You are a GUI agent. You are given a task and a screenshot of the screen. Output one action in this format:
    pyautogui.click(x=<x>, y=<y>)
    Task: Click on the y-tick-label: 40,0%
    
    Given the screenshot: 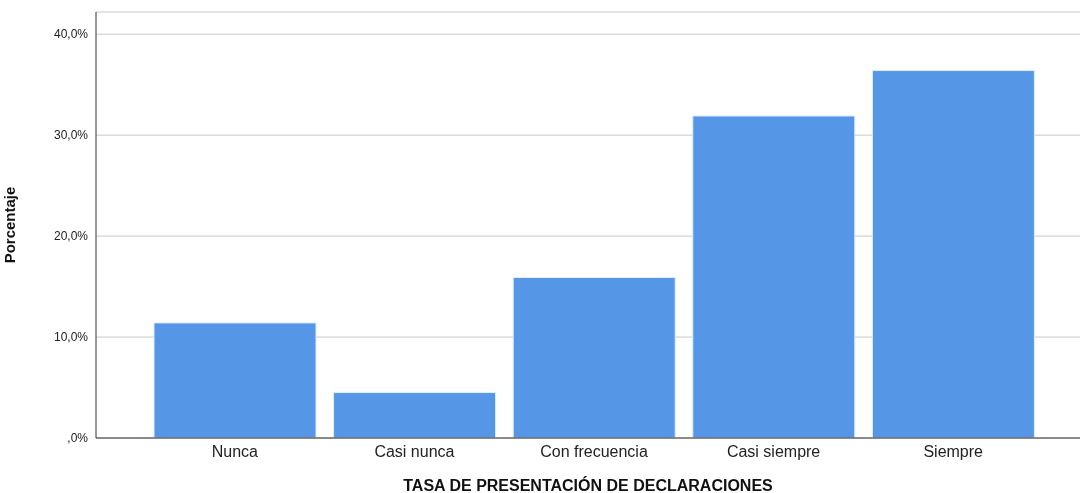 What is the action you would take?
    pyautogui.click(x=71, y=34)
    